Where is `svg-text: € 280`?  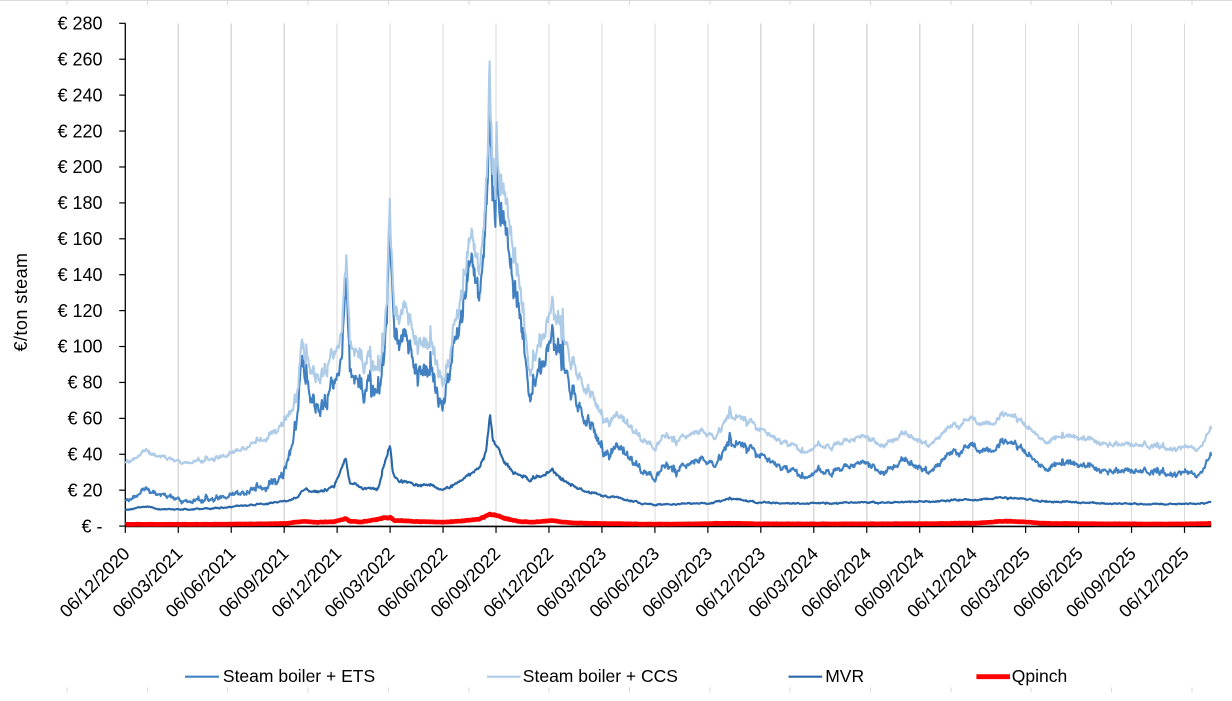
svg-text: € 280 is located at coordinates (79, 24).